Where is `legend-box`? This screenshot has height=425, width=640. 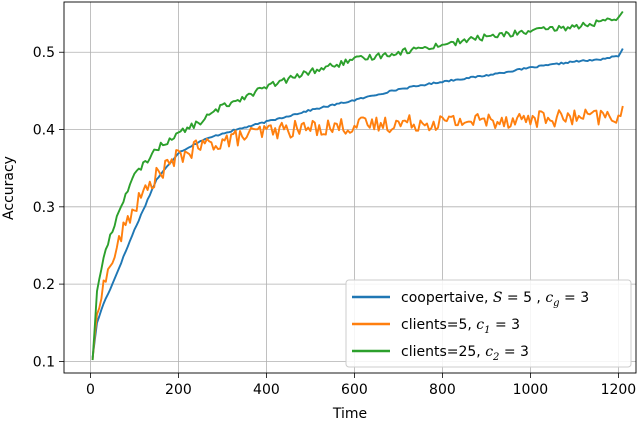 legend-box is located at coordinates (488, 323).